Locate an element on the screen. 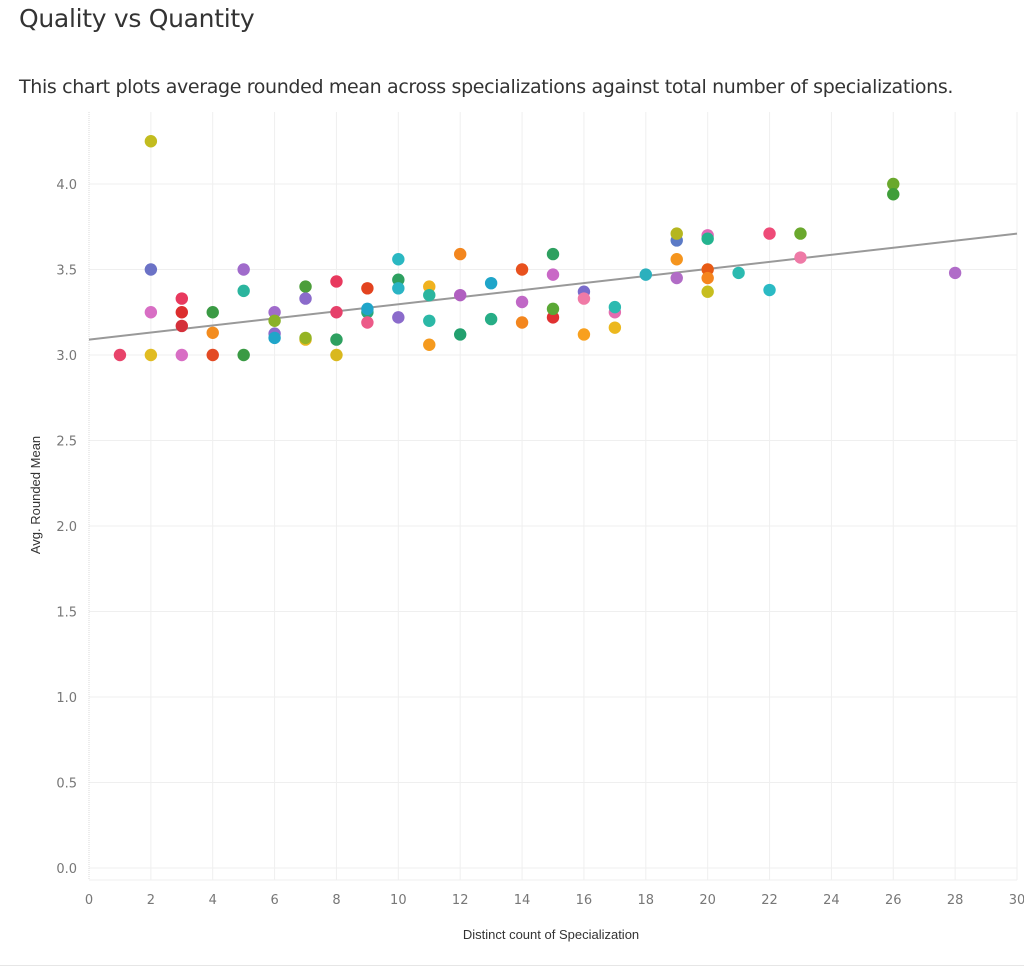 Image resolution: width=1024 pixels, height=967 pixels. x-tick-label: 4 is located at coordinates (213, 900).